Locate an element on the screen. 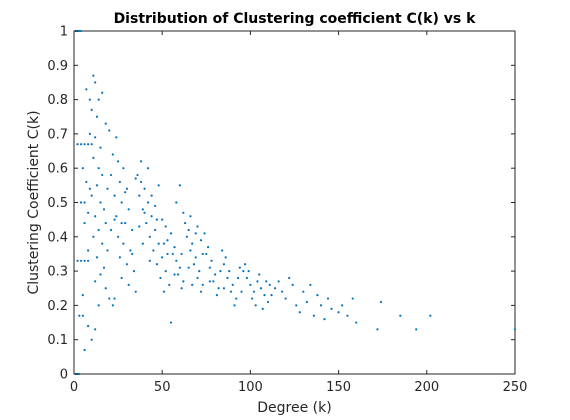  x-tick-label: 250 is located at coordinates (515, 387).